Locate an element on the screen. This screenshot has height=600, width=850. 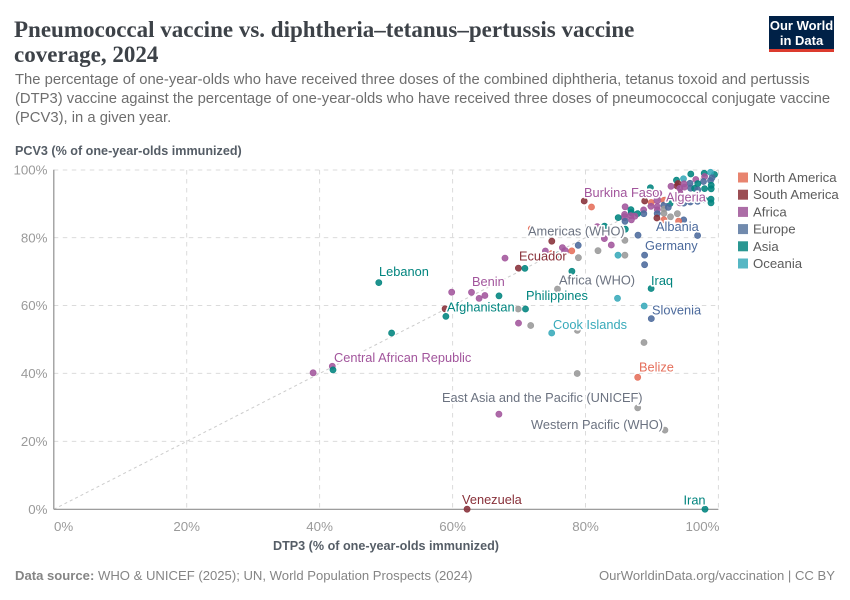
svg-text: Africa (WHO) is located at coordinates (597, 280).